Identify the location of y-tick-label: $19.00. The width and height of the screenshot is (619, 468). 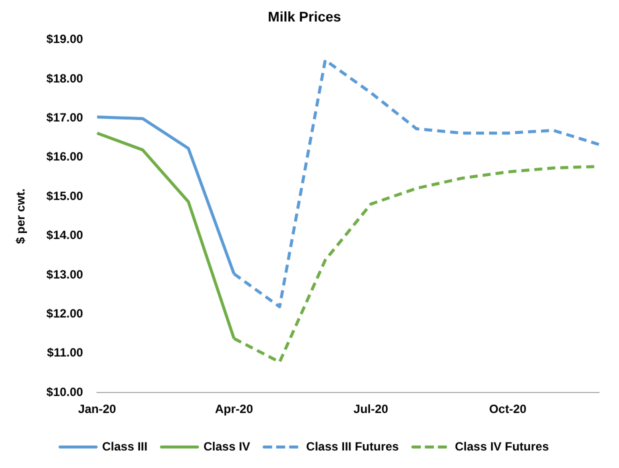
(65, 39).